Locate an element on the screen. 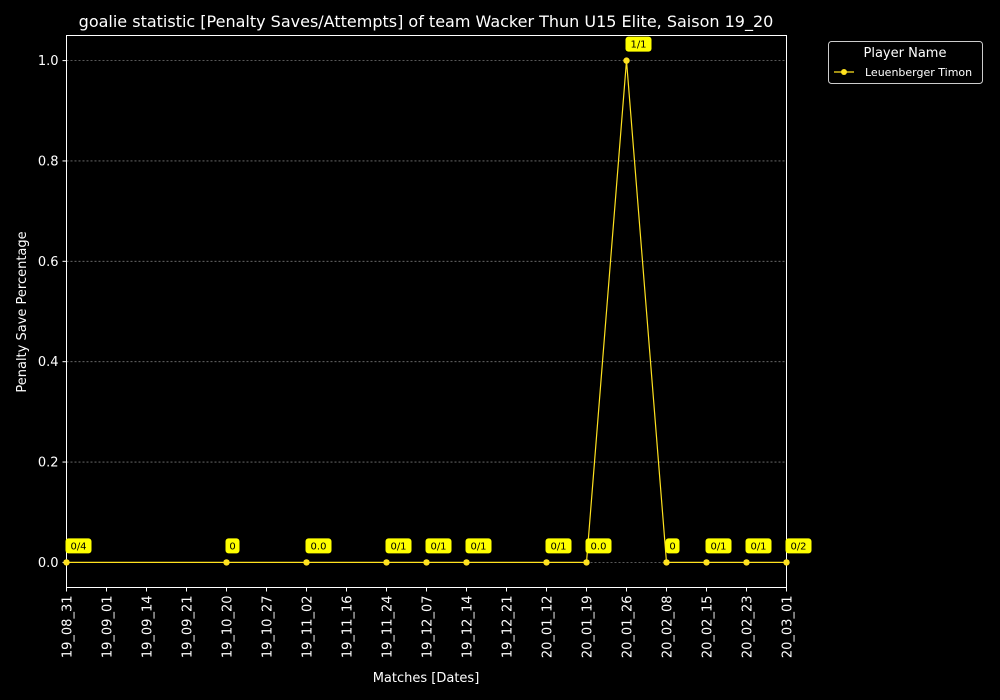 The width and height of the screenshot is (1000, 700). data-label: 0/4 is located at coordinates (78, 546).